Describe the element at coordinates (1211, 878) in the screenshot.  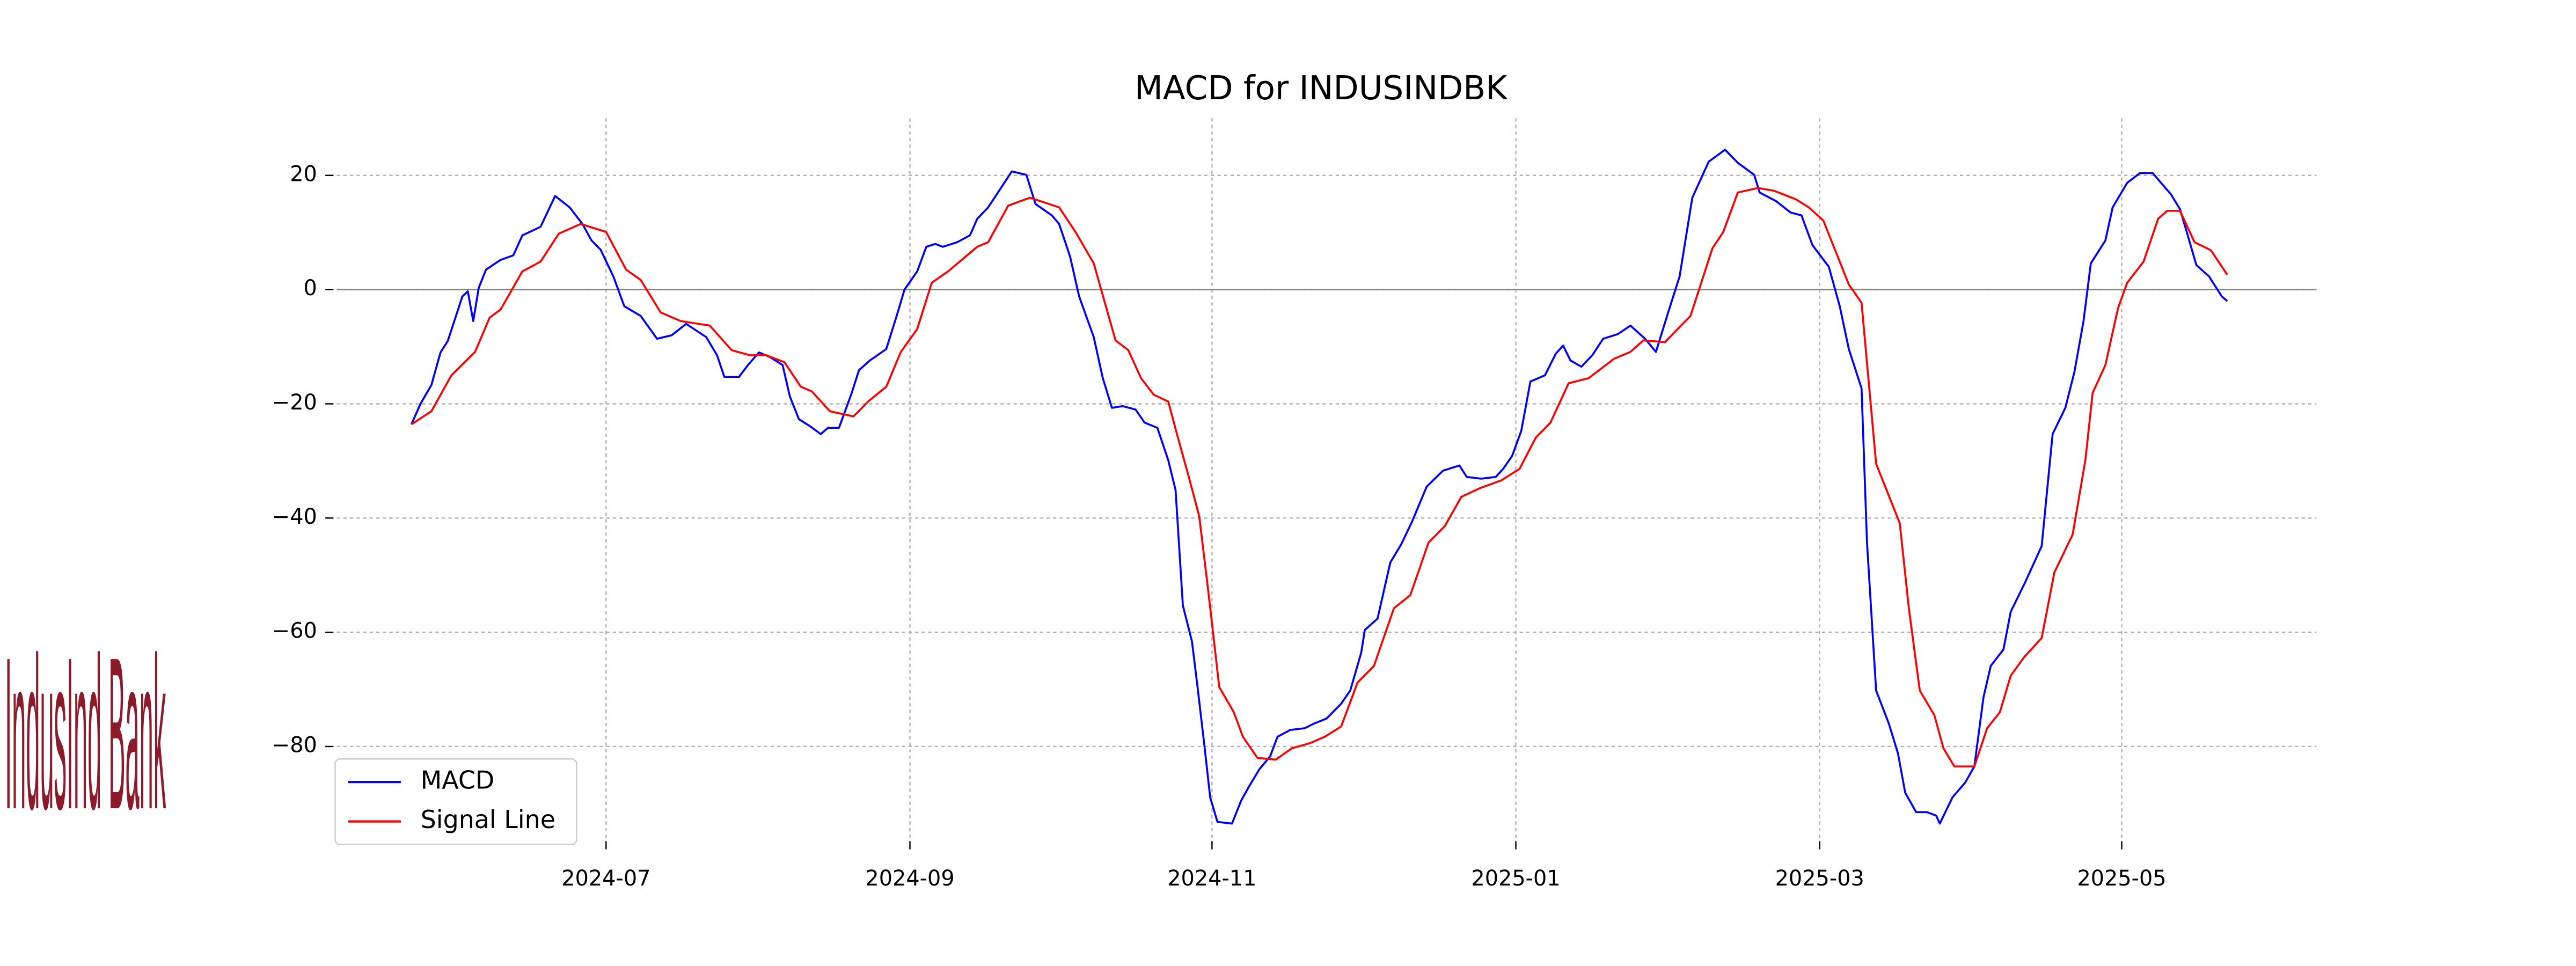
I see `x-tick-label: 2024-11` at that location.